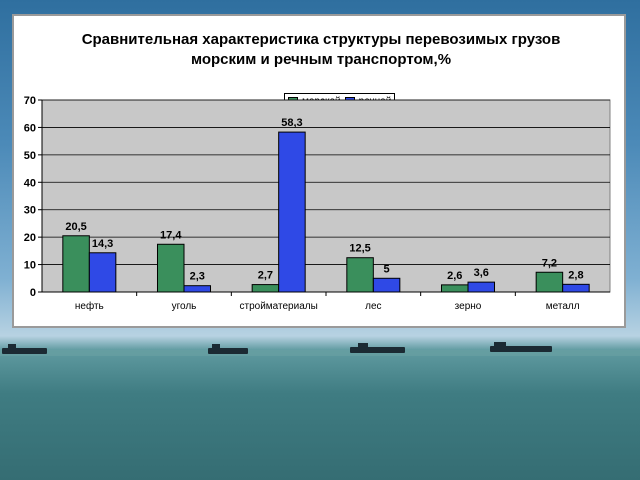  Describe the element at coordinates (454, 276) in the screenshot. I see `data-label: 2,6` at that location.